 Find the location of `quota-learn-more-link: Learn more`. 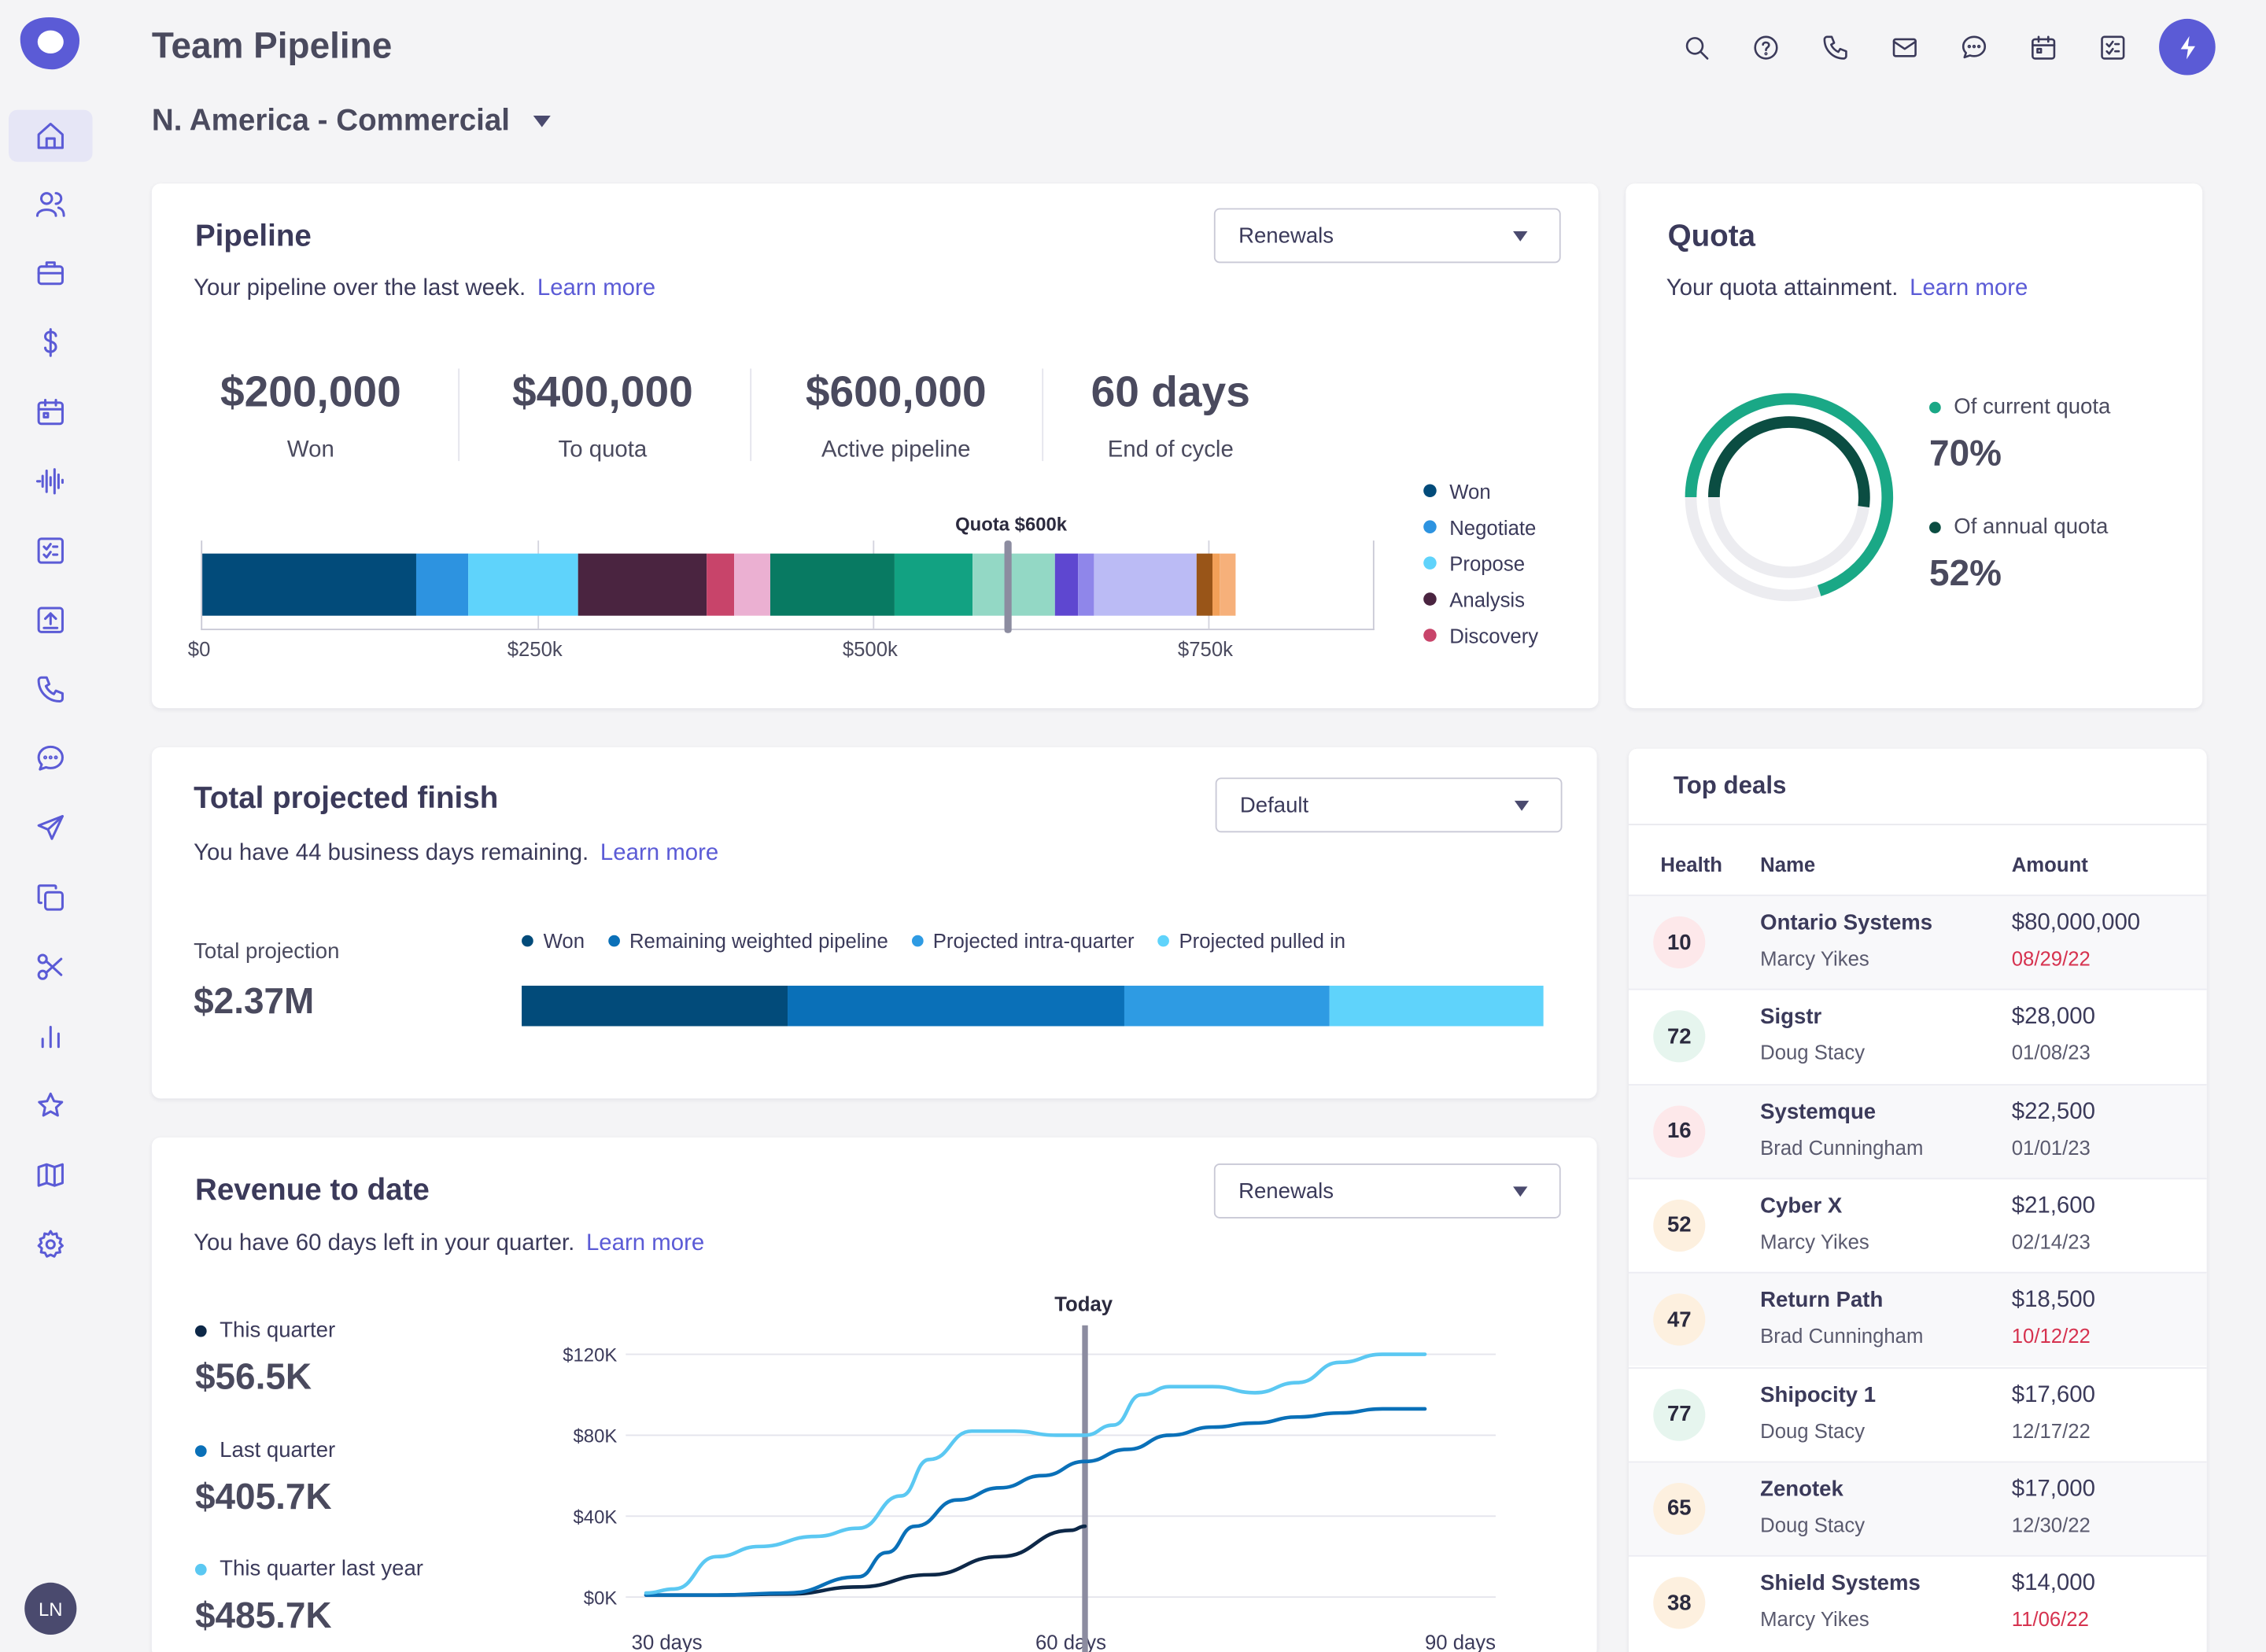

quota-learn-more-link: Learn more is located at coordinates (1969, 288).